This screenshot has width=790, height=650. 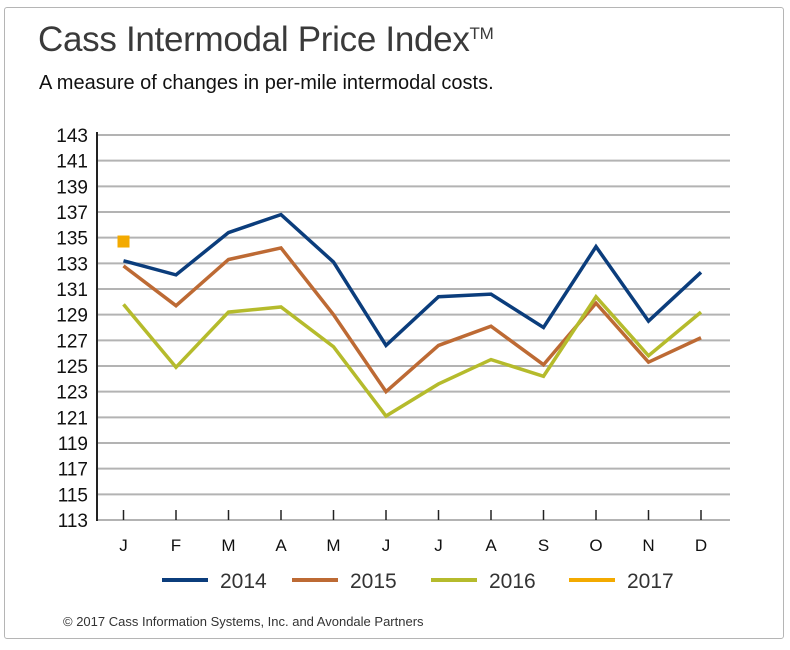 What do you see at coordinates (72, 264) in the screenshot?
I see `y-tick-label: 133` at bounding box center [72, 264].